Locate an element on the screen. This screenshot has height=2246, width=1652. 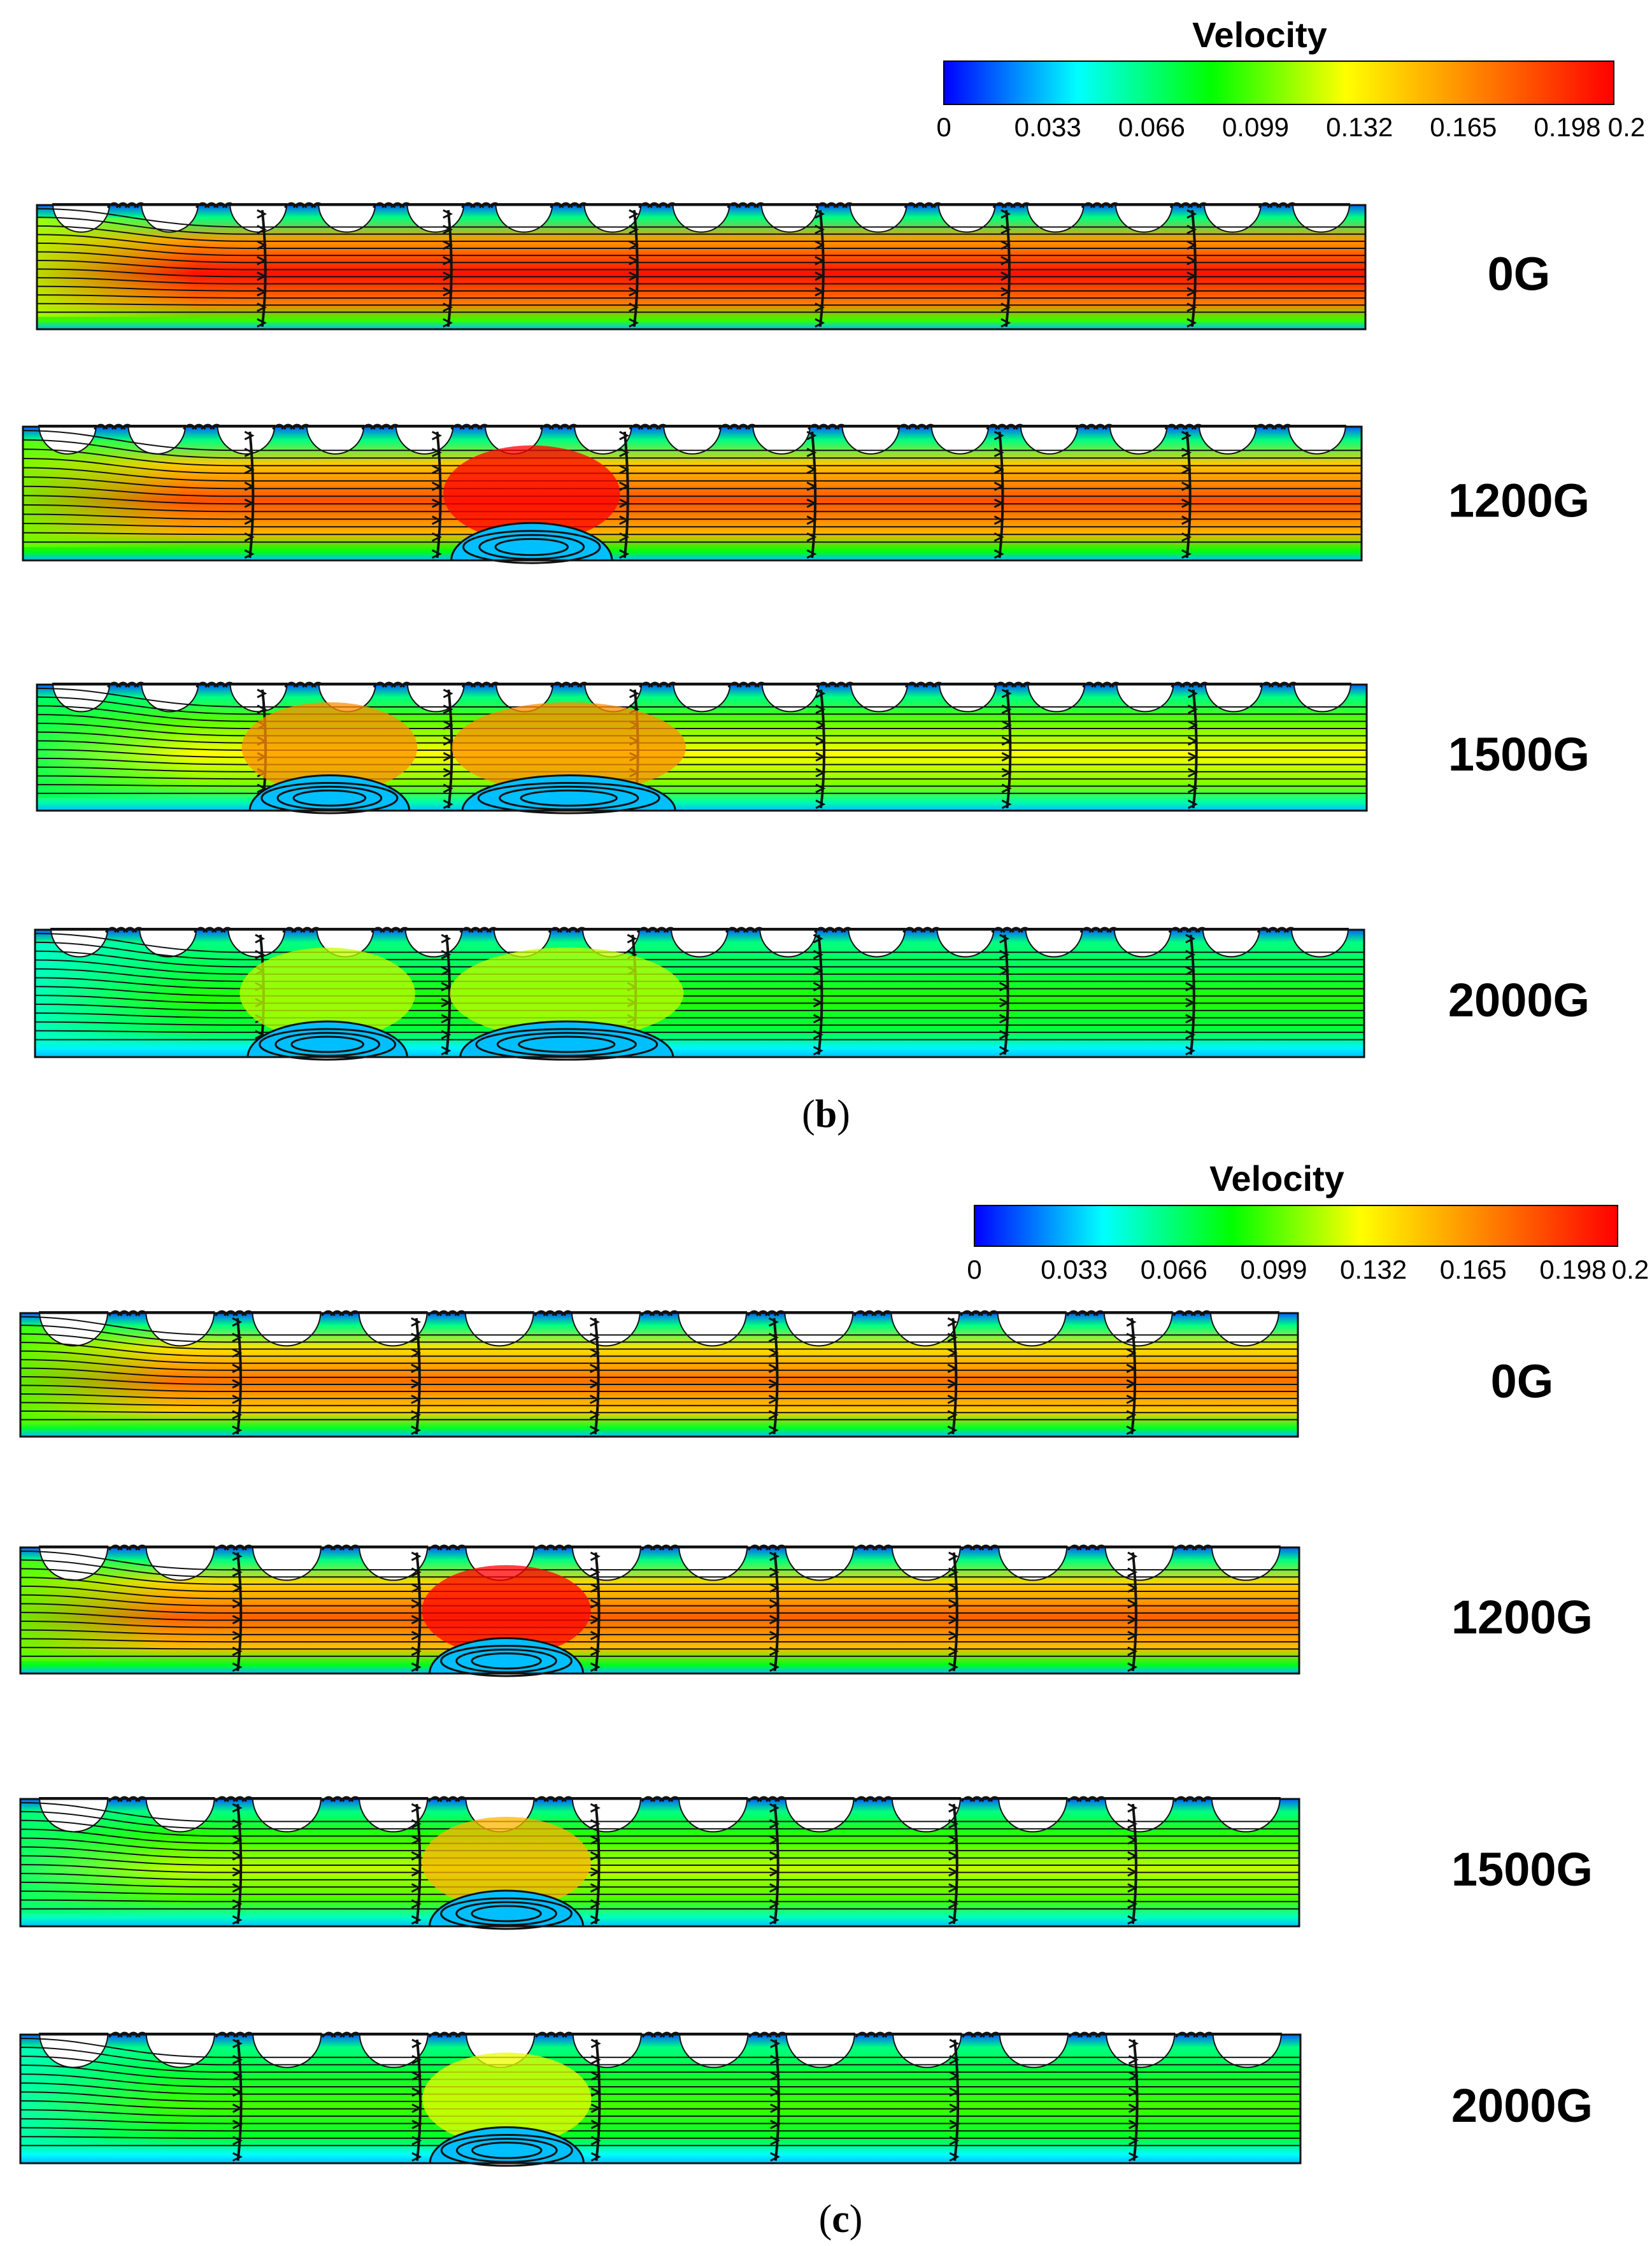
colorbar-title: Velocity is located at coordinates (1276, 1178).